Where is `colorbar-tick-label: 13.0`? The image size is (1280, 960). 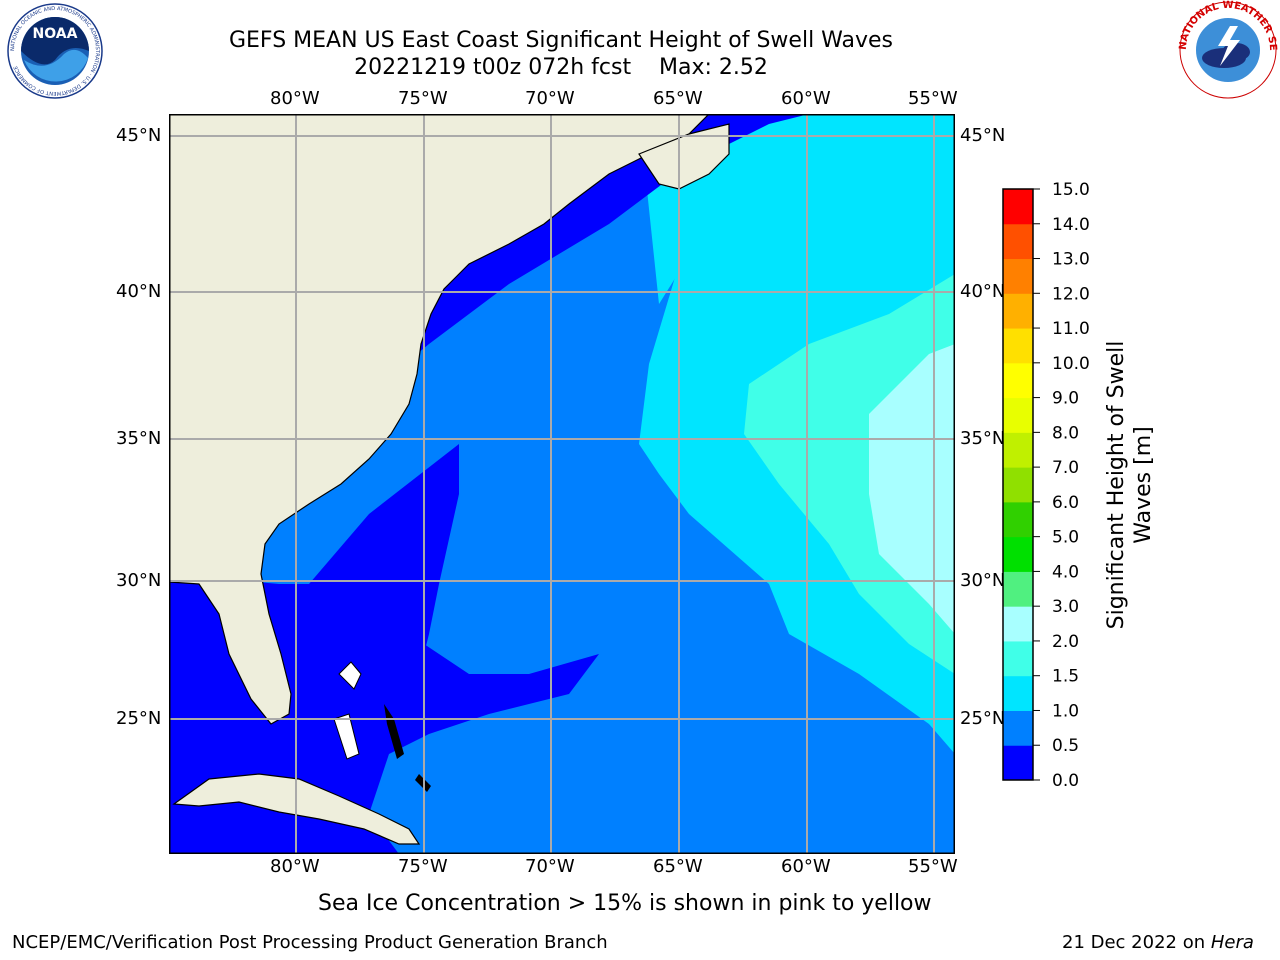 colorbar-tick-label: 13.0 is located at coordinates (1071, 260).